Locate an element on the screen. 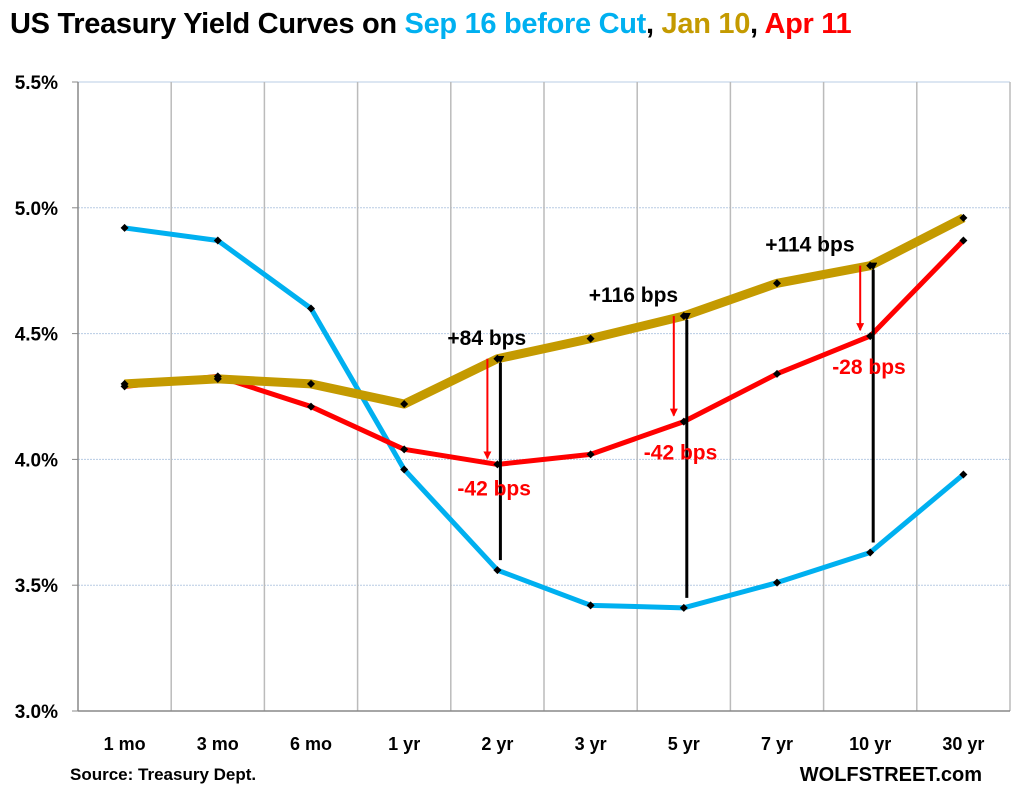 The image size is (1024, 799). fall-label: -28 bps is located at coordinates (869, 367).